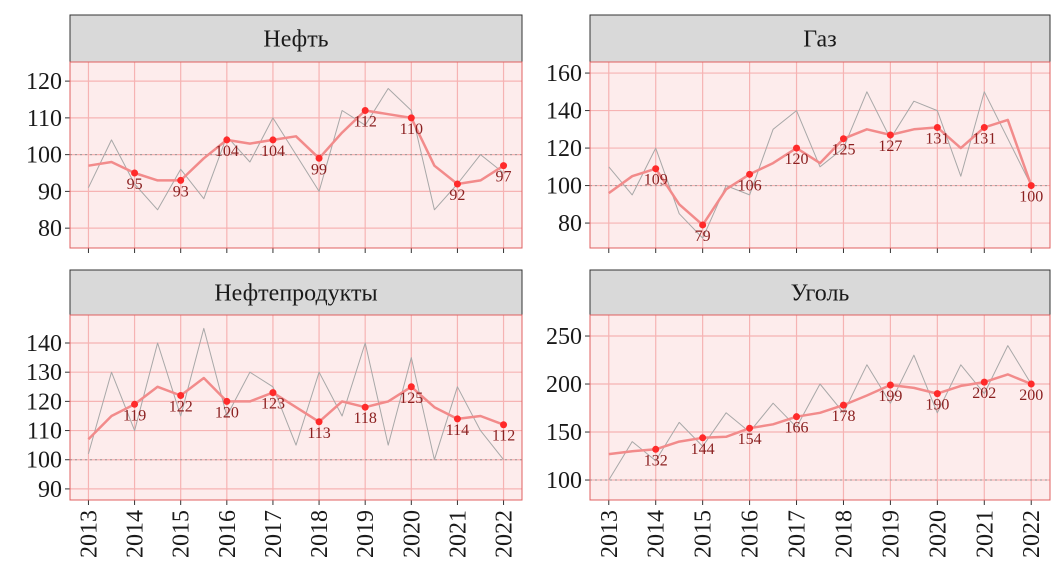 This screenshot has height=578, width=1059. Describe the element at coordinates (656, 180) in the screenshot. I see `point-label: 109` at that location.